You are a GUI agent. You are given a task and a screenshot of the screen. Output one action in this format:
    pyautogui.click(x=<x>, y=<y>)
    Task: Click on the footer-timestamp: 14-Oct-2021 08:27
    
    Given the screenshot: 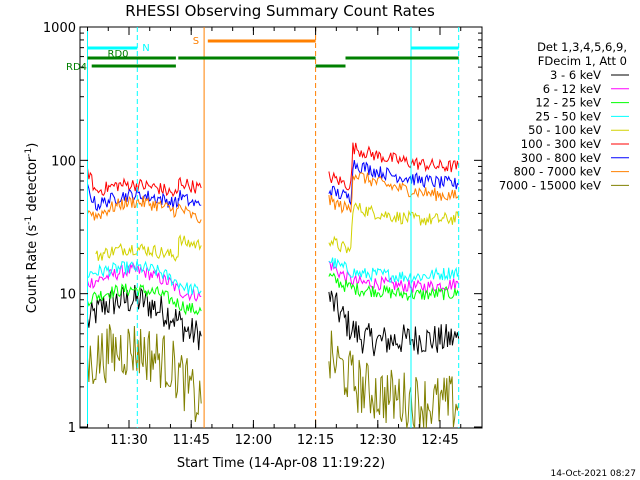 What is the action you would take?
    pyautogui.click(x=593, y=474)
    